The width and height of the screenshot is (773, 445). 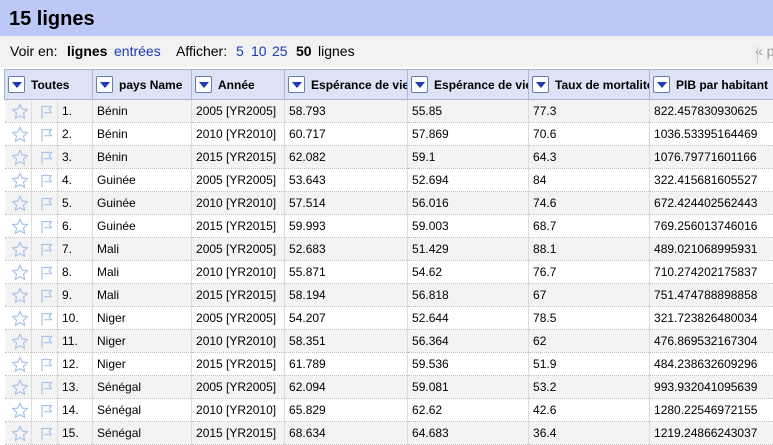 What do you see at coordinates (137, 51) in the screenshot?
I see `view-records-link: entrées` at bounding box center [137, 51].